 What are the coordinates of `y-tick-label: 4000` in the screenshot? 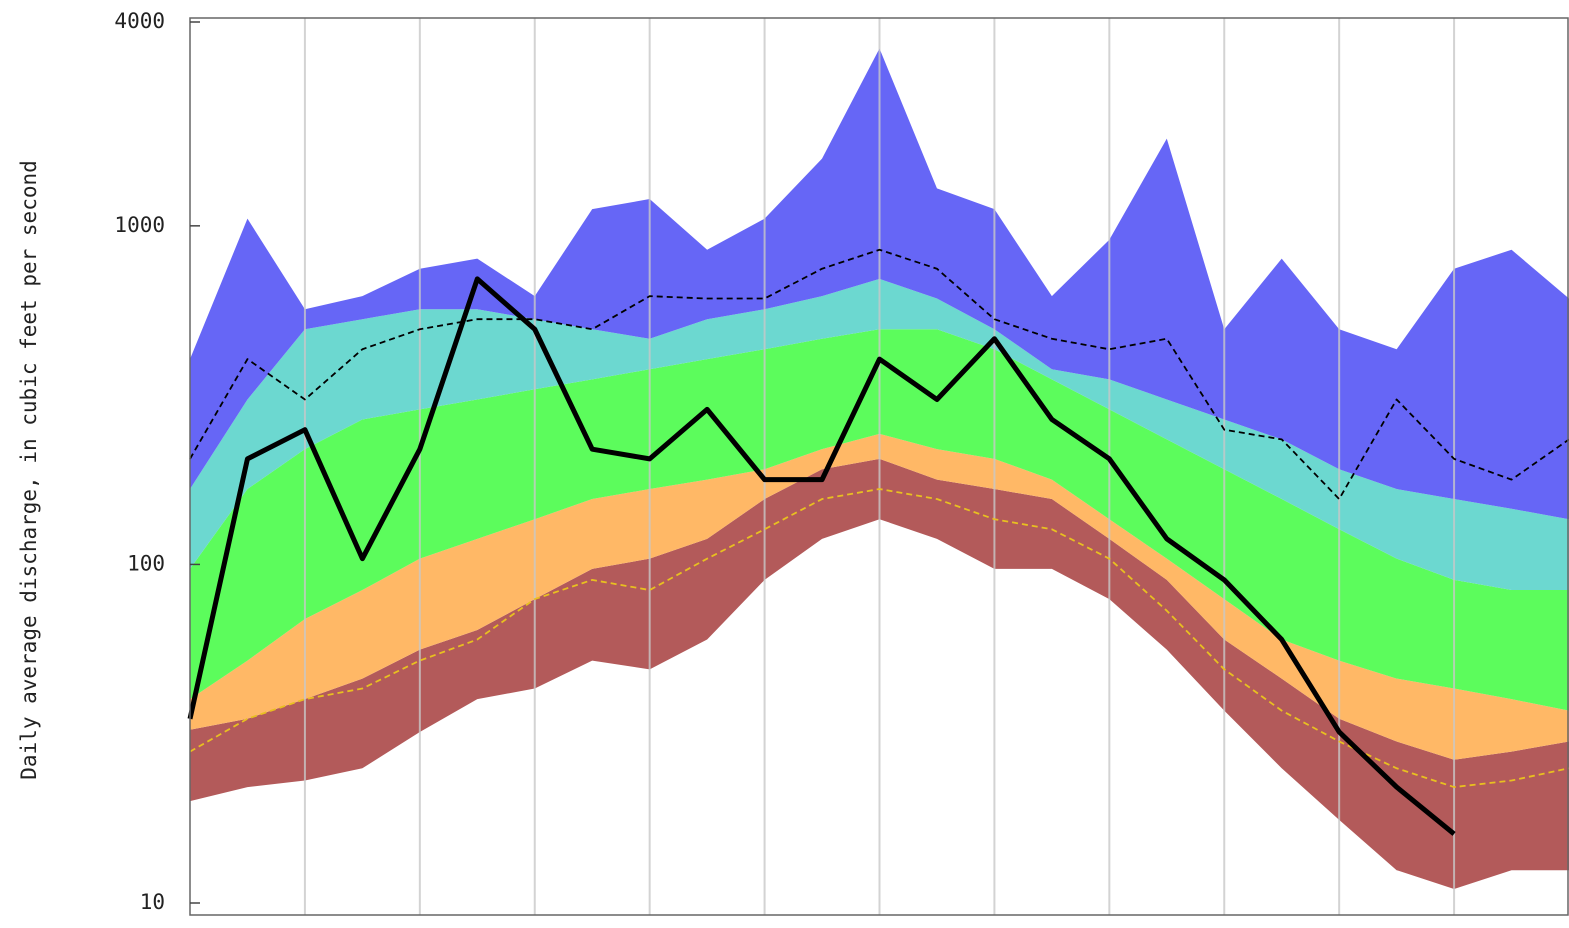 It's located at (139, 21).